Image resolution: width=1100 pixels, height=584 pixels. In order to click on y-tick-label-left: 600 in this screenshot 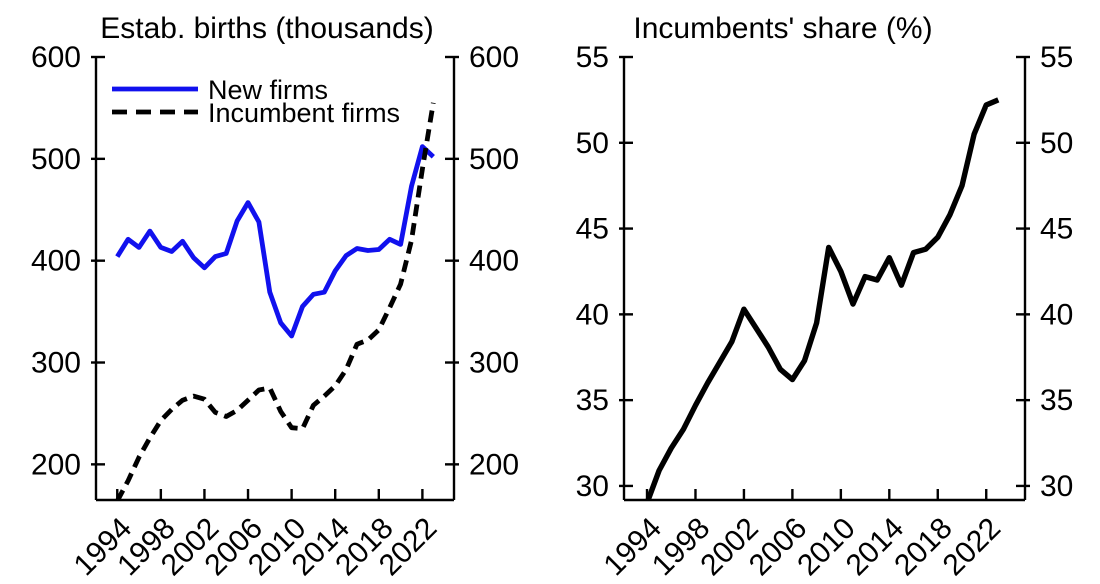, I will do `click(56, 57)`.